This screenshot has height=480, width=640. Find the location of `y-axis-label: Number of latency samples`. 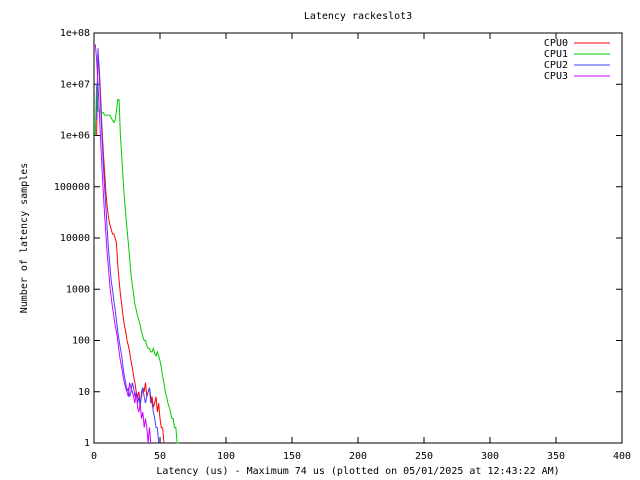

y-axis-label: Number of latency samples is located at coordinates (24, 238).